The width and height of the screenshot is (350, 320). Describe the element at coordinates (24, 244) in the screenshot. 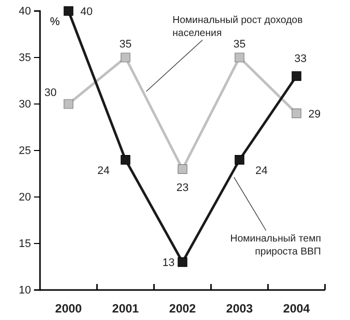

I see `y-tick-label: 15` at that location.